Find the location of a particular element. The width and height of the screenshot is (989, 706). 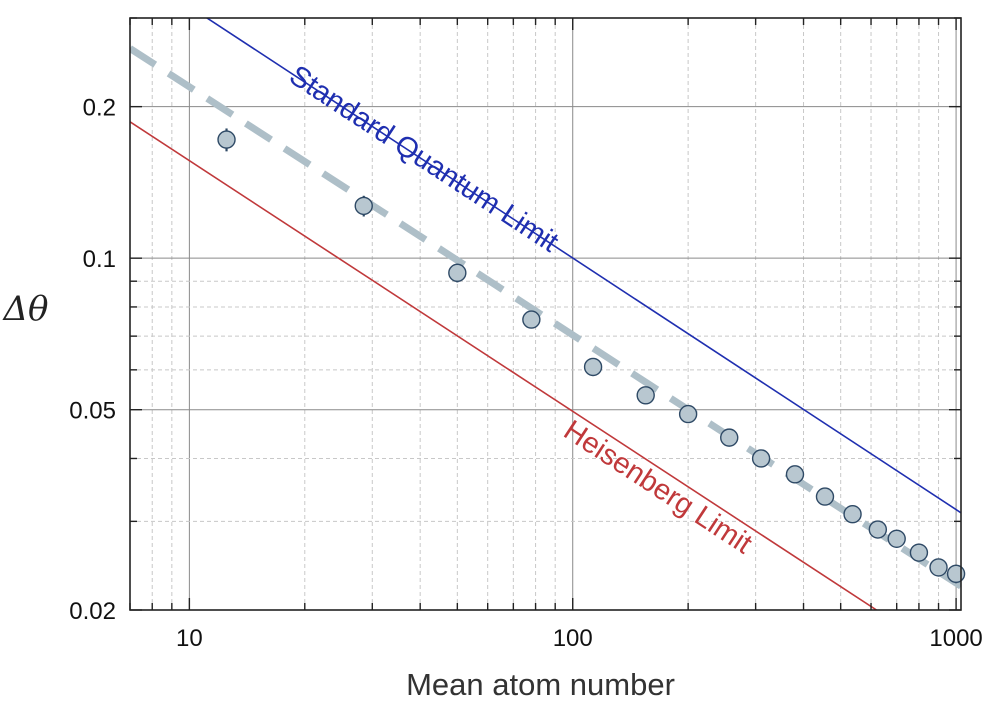

y-tick-label: 0.05 is located at coordinates (92, 411).